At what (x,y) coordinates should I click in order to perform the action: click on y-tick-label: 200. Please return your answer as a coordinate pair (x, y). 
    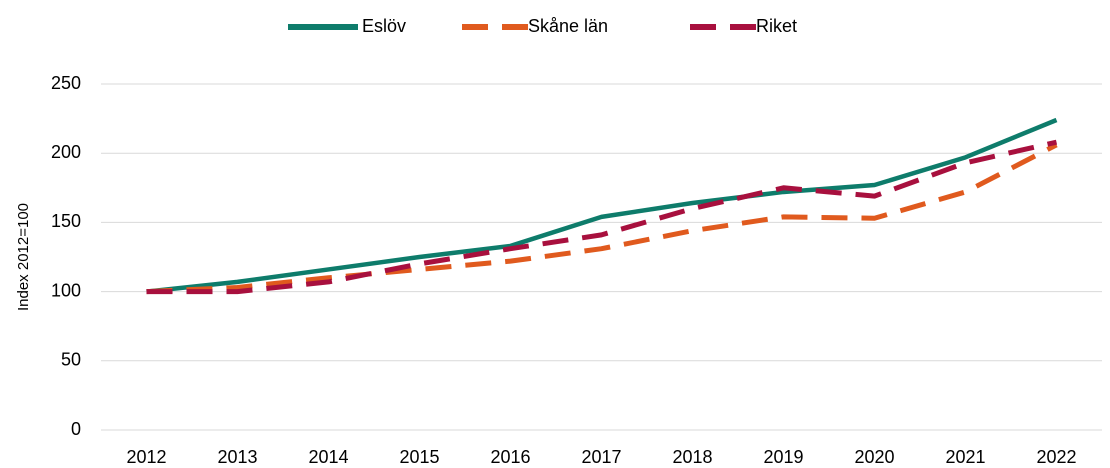
    Looking at the image, I should click on (66, 152).